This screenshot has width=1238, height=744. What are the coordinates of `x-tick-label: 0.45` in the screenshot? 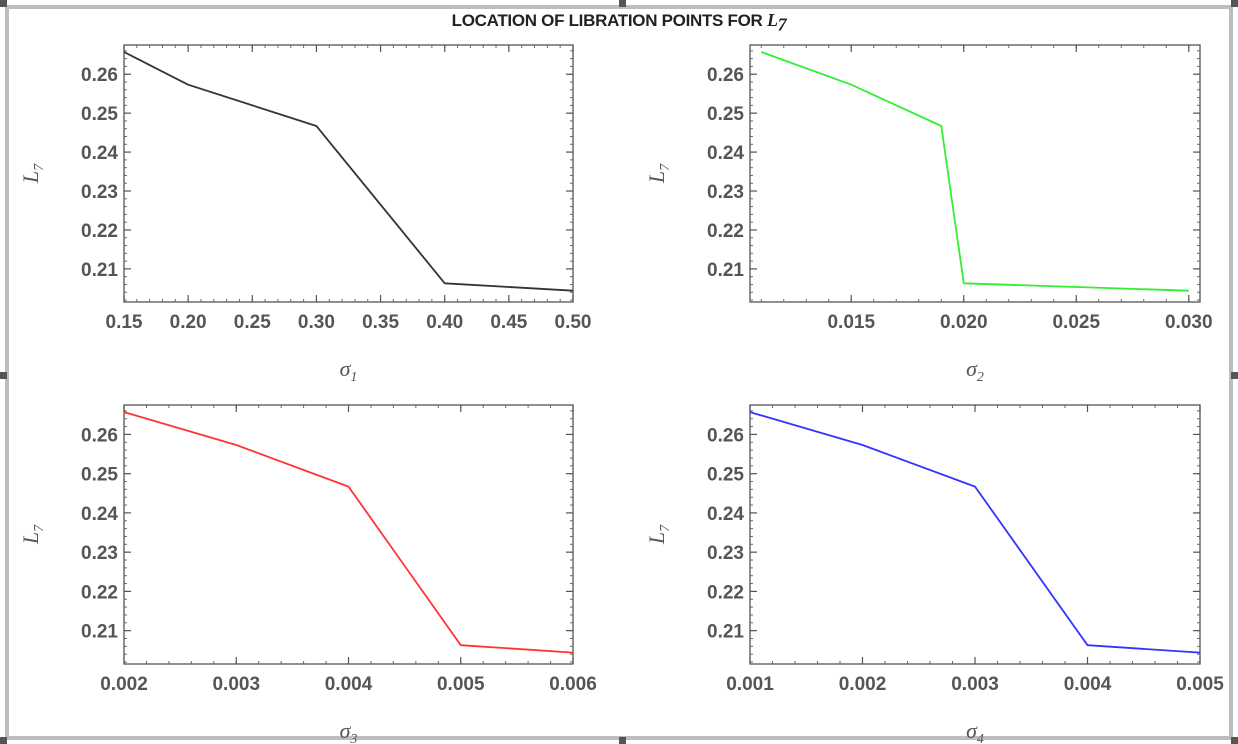 It's located at (508, 322).